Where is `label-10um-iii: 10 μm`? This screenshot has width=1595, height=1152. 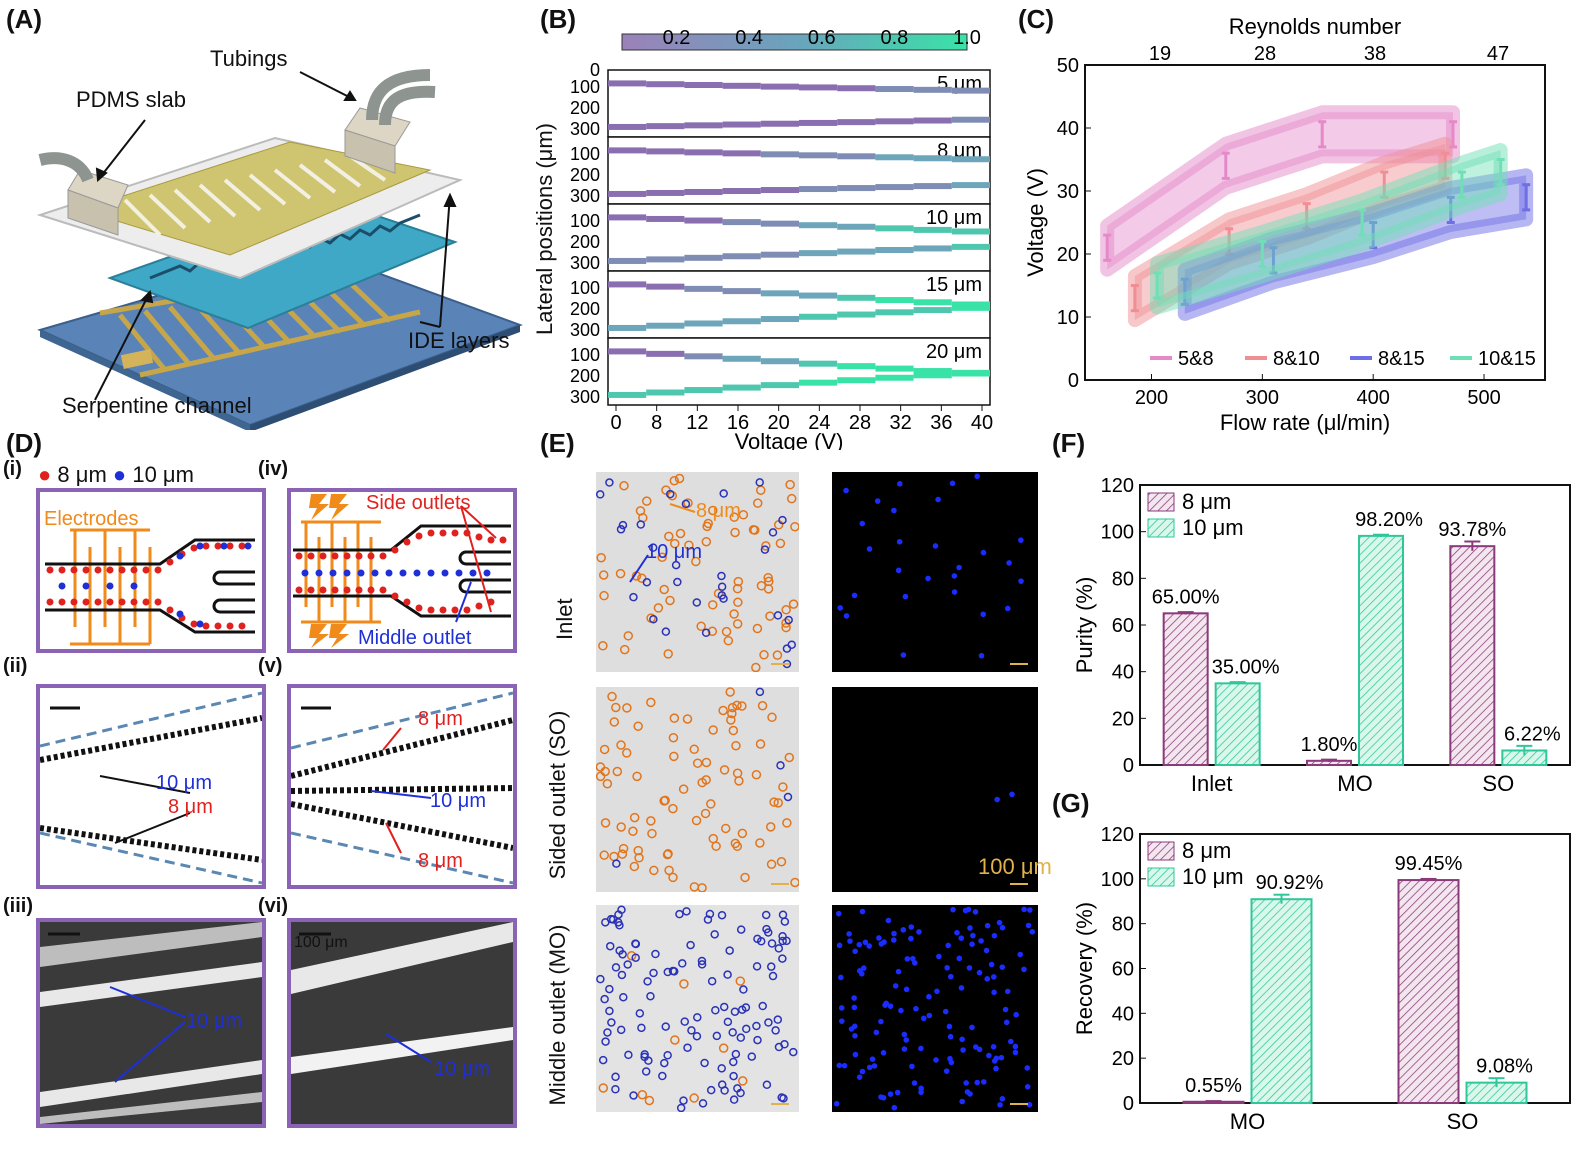
label-10um-iii: 10 μm is located at coordinates (214, 1021).